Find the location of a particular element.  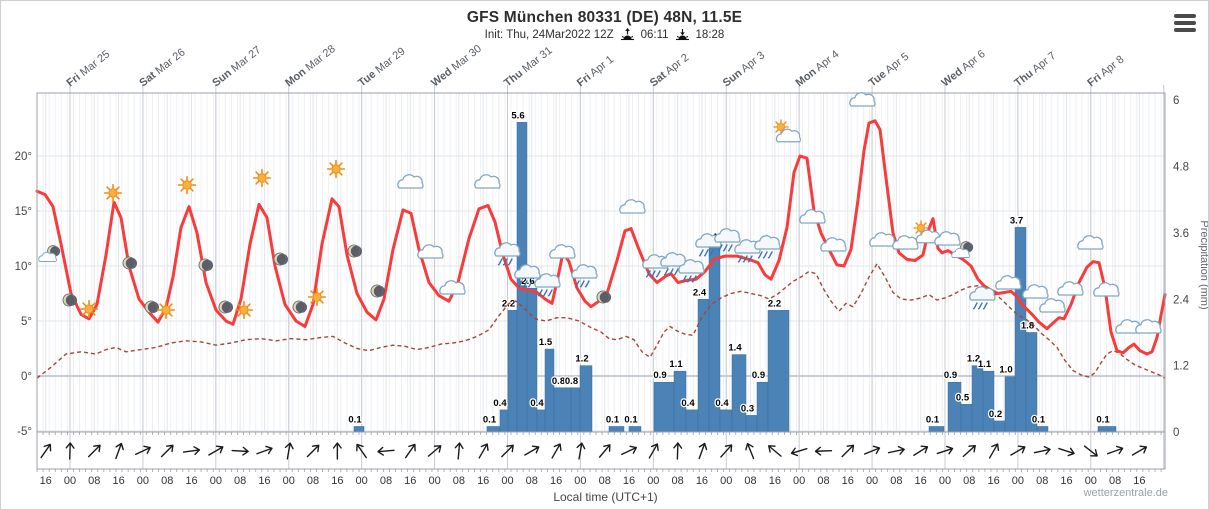

sunset-time: 18:28 is located at coordinates (710, 35).